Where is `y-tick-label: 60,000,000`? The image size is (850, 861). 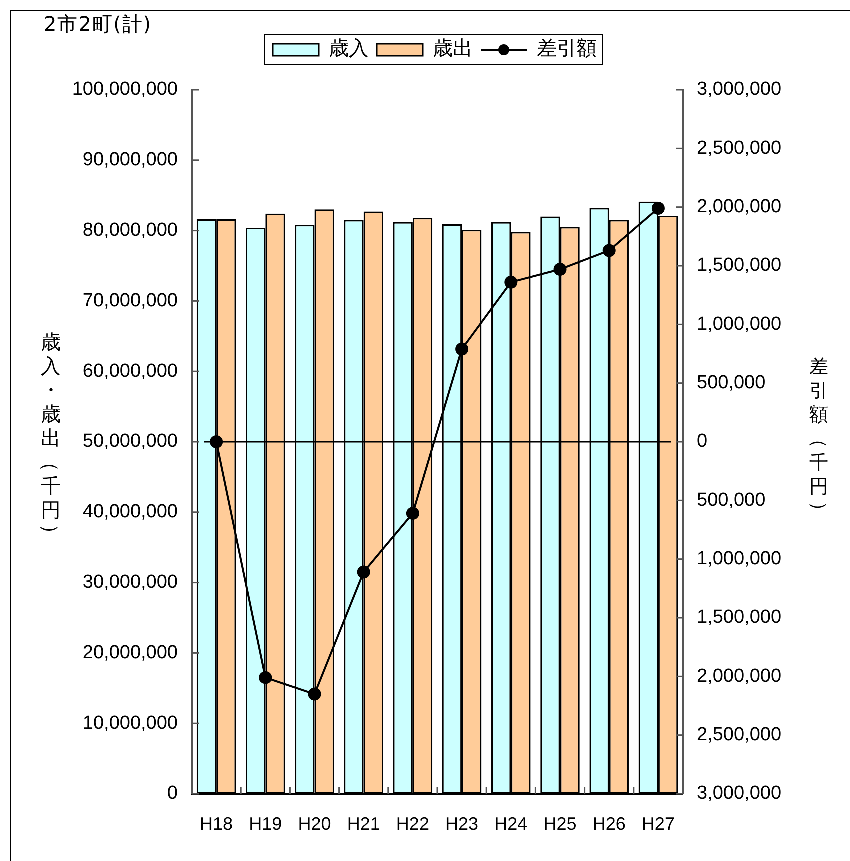 y-tick-label: 60,000,000 is located at coordinates (130, 371).